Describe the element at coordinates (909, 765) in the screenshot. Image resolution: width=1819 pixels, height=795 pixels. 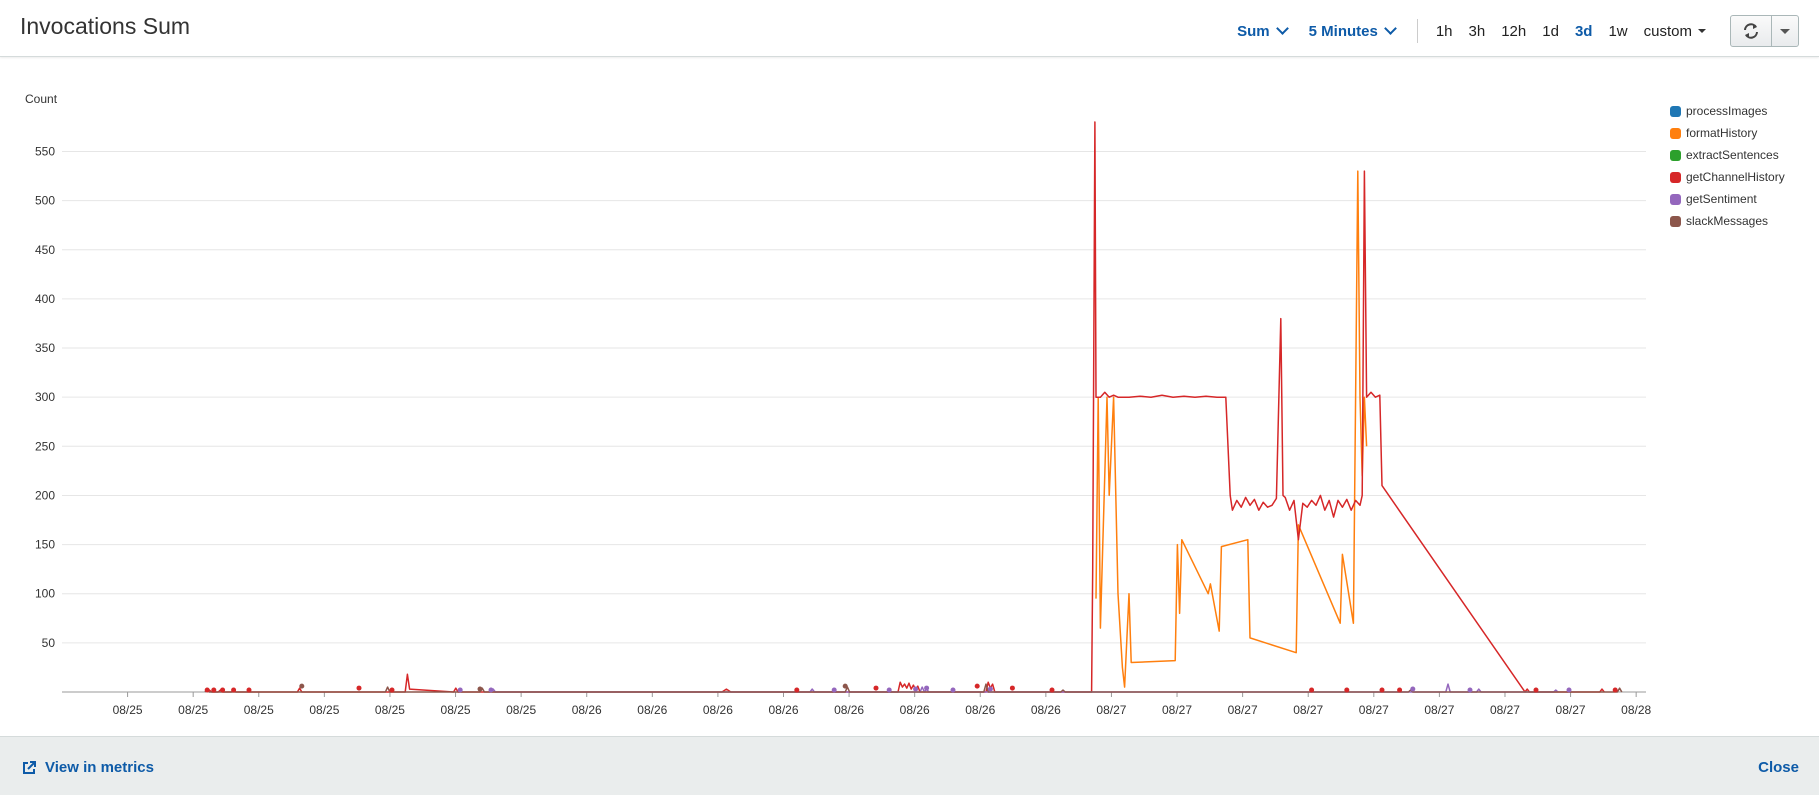
I see `widget-footer: View in metrics Close` at that location.